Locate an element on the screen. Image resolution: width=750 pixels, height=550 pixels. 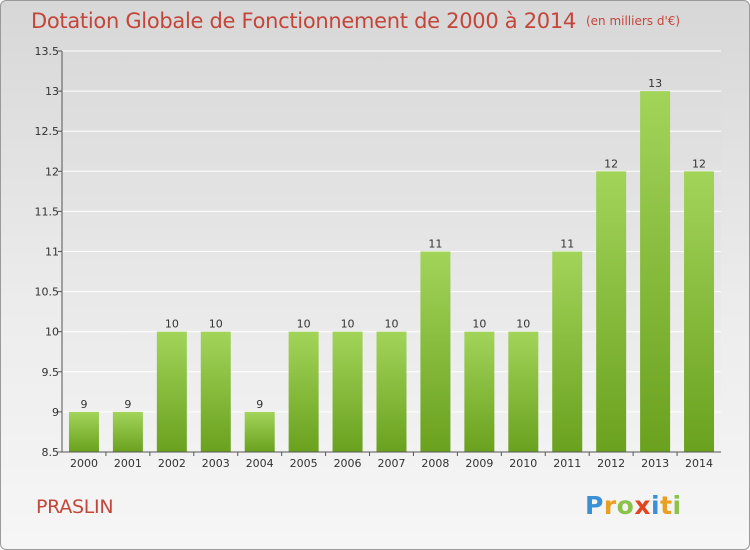
logo-letter: x is located at coordinates (642, 505).